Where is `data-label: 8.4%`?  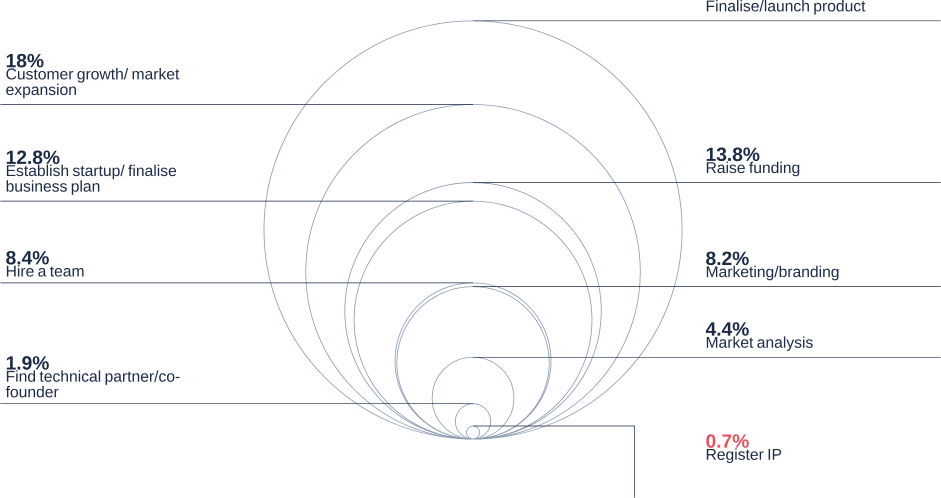
data-label: 8.4% is located at coordinates (27, 257).